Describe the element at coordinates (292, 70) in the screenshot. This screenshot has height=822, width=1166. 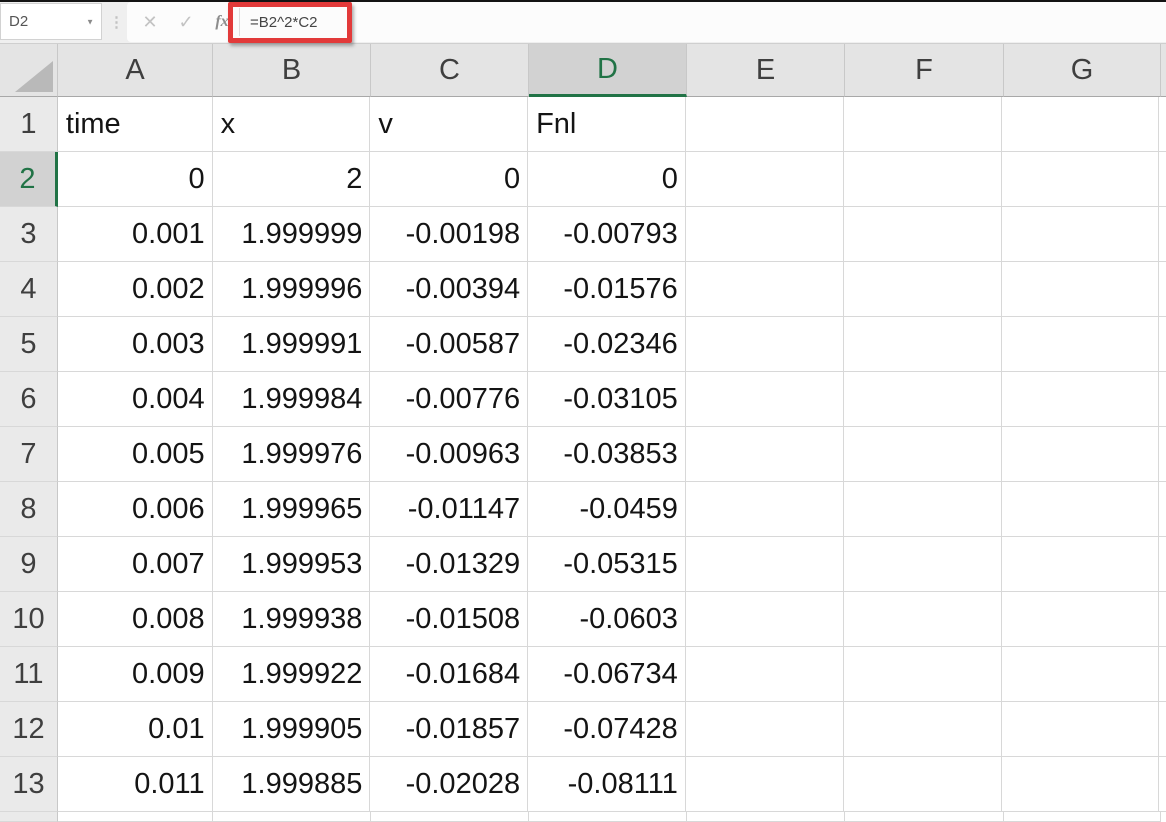
I see `column-header-B: B` at that location.